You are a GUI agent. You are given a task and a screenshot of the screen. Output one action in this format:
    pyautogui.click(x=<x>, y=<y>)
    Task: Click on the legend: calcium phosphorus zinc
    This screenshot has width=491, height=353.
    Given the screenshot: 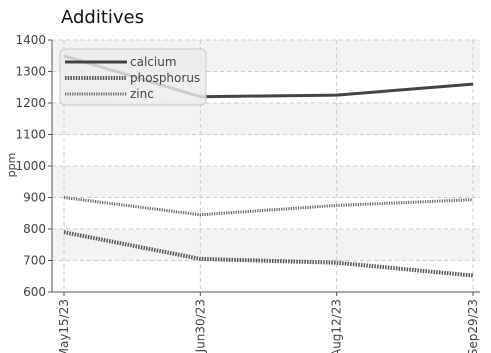 What is the action you would take?
    pyautogui.click(x=133, y=77)
    